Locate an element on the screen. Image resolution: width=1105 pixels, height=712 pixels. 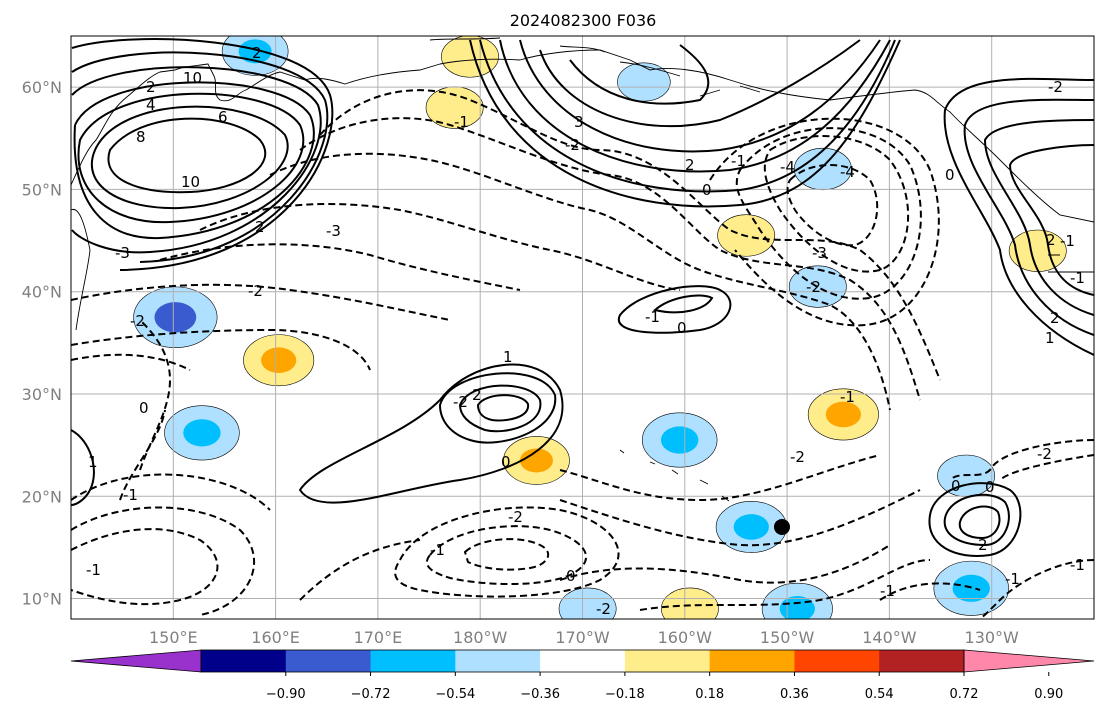
lon-tick-label: 170°W is located at coordinates (582, 637).